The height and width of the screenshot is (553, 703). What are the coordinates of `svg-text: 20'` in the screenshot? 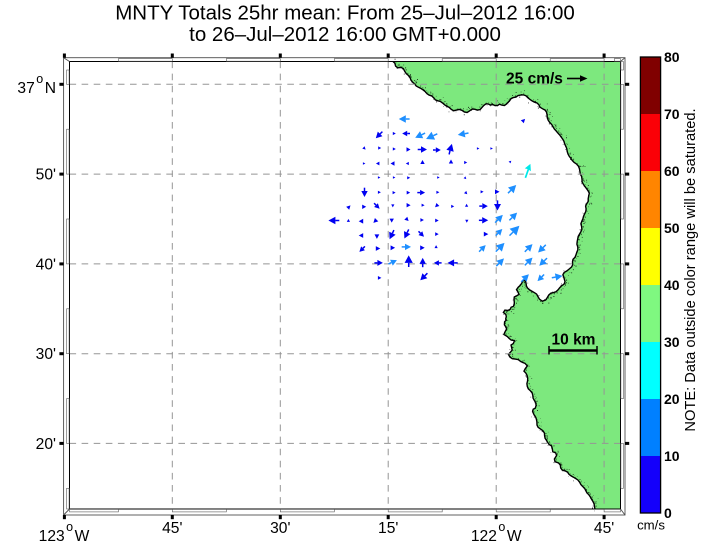 It's located at (46, 444).